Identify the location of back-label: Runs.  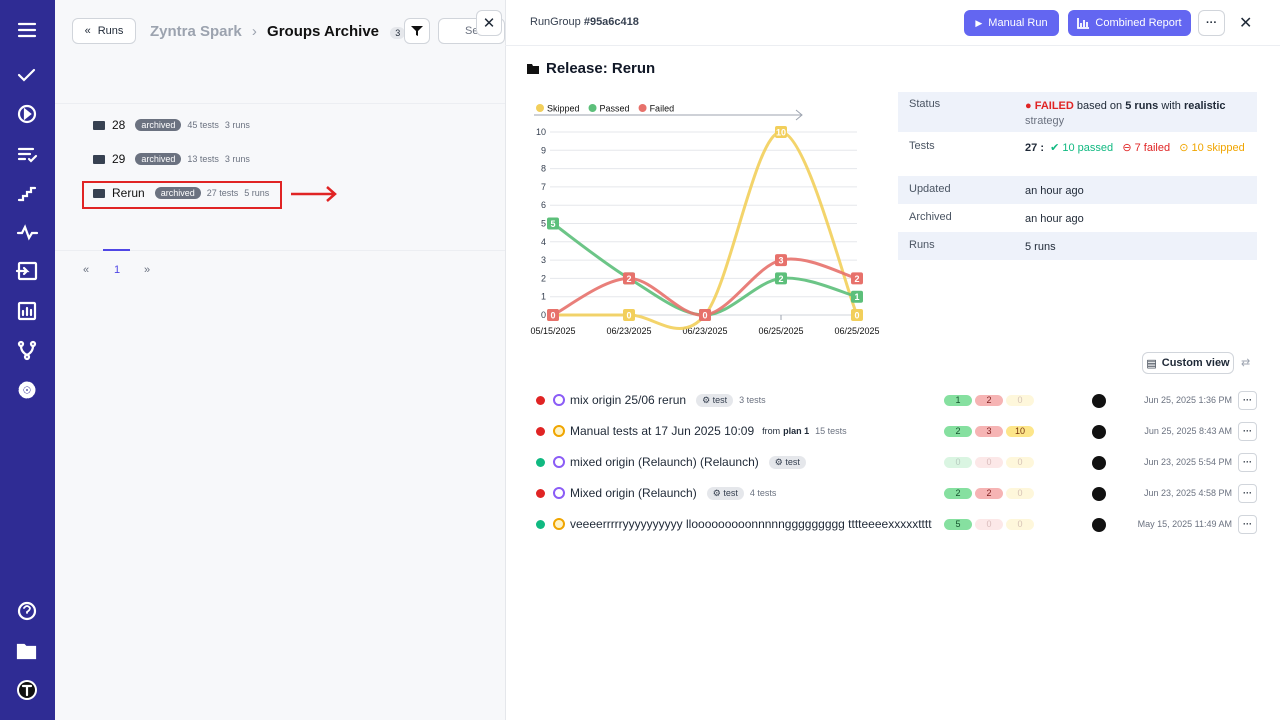
(111, 31).